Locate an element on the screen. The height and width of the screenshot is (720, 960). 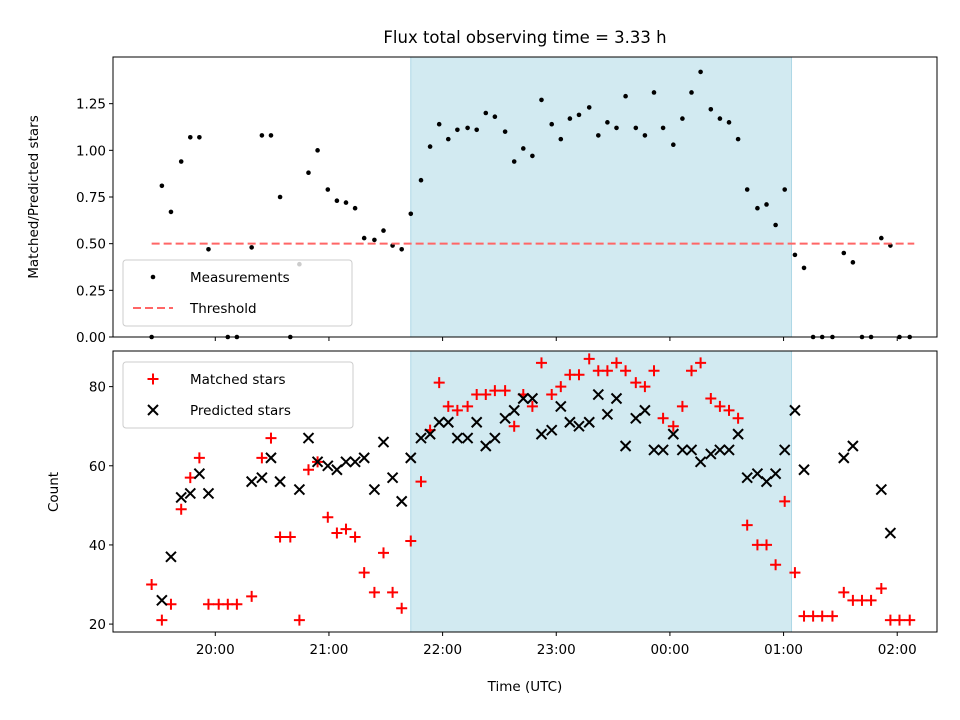
y-tick-label: 60 is located at coordinates (97, 467).